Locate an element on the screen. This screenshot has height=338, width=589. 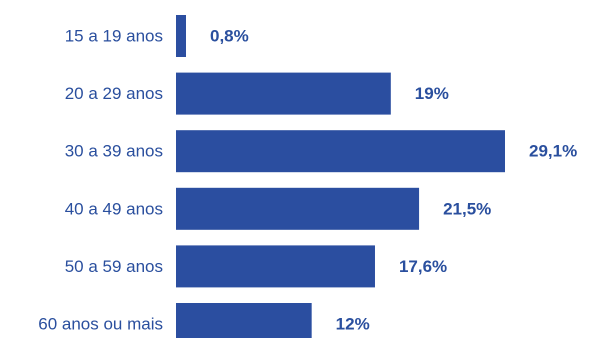
value-label-3: 29,1% is located at coordinates (553, 151).